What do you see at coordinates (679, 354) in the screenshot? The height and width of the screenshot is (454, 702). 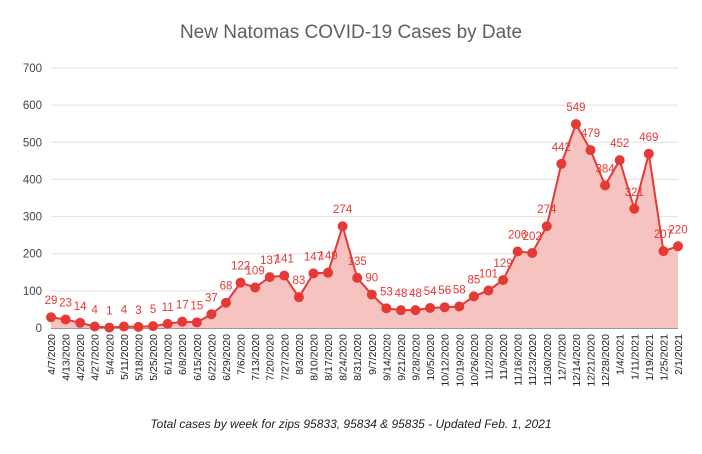 I see `x-tick-label: 2/1/2021` at bounding box center [679, 354].